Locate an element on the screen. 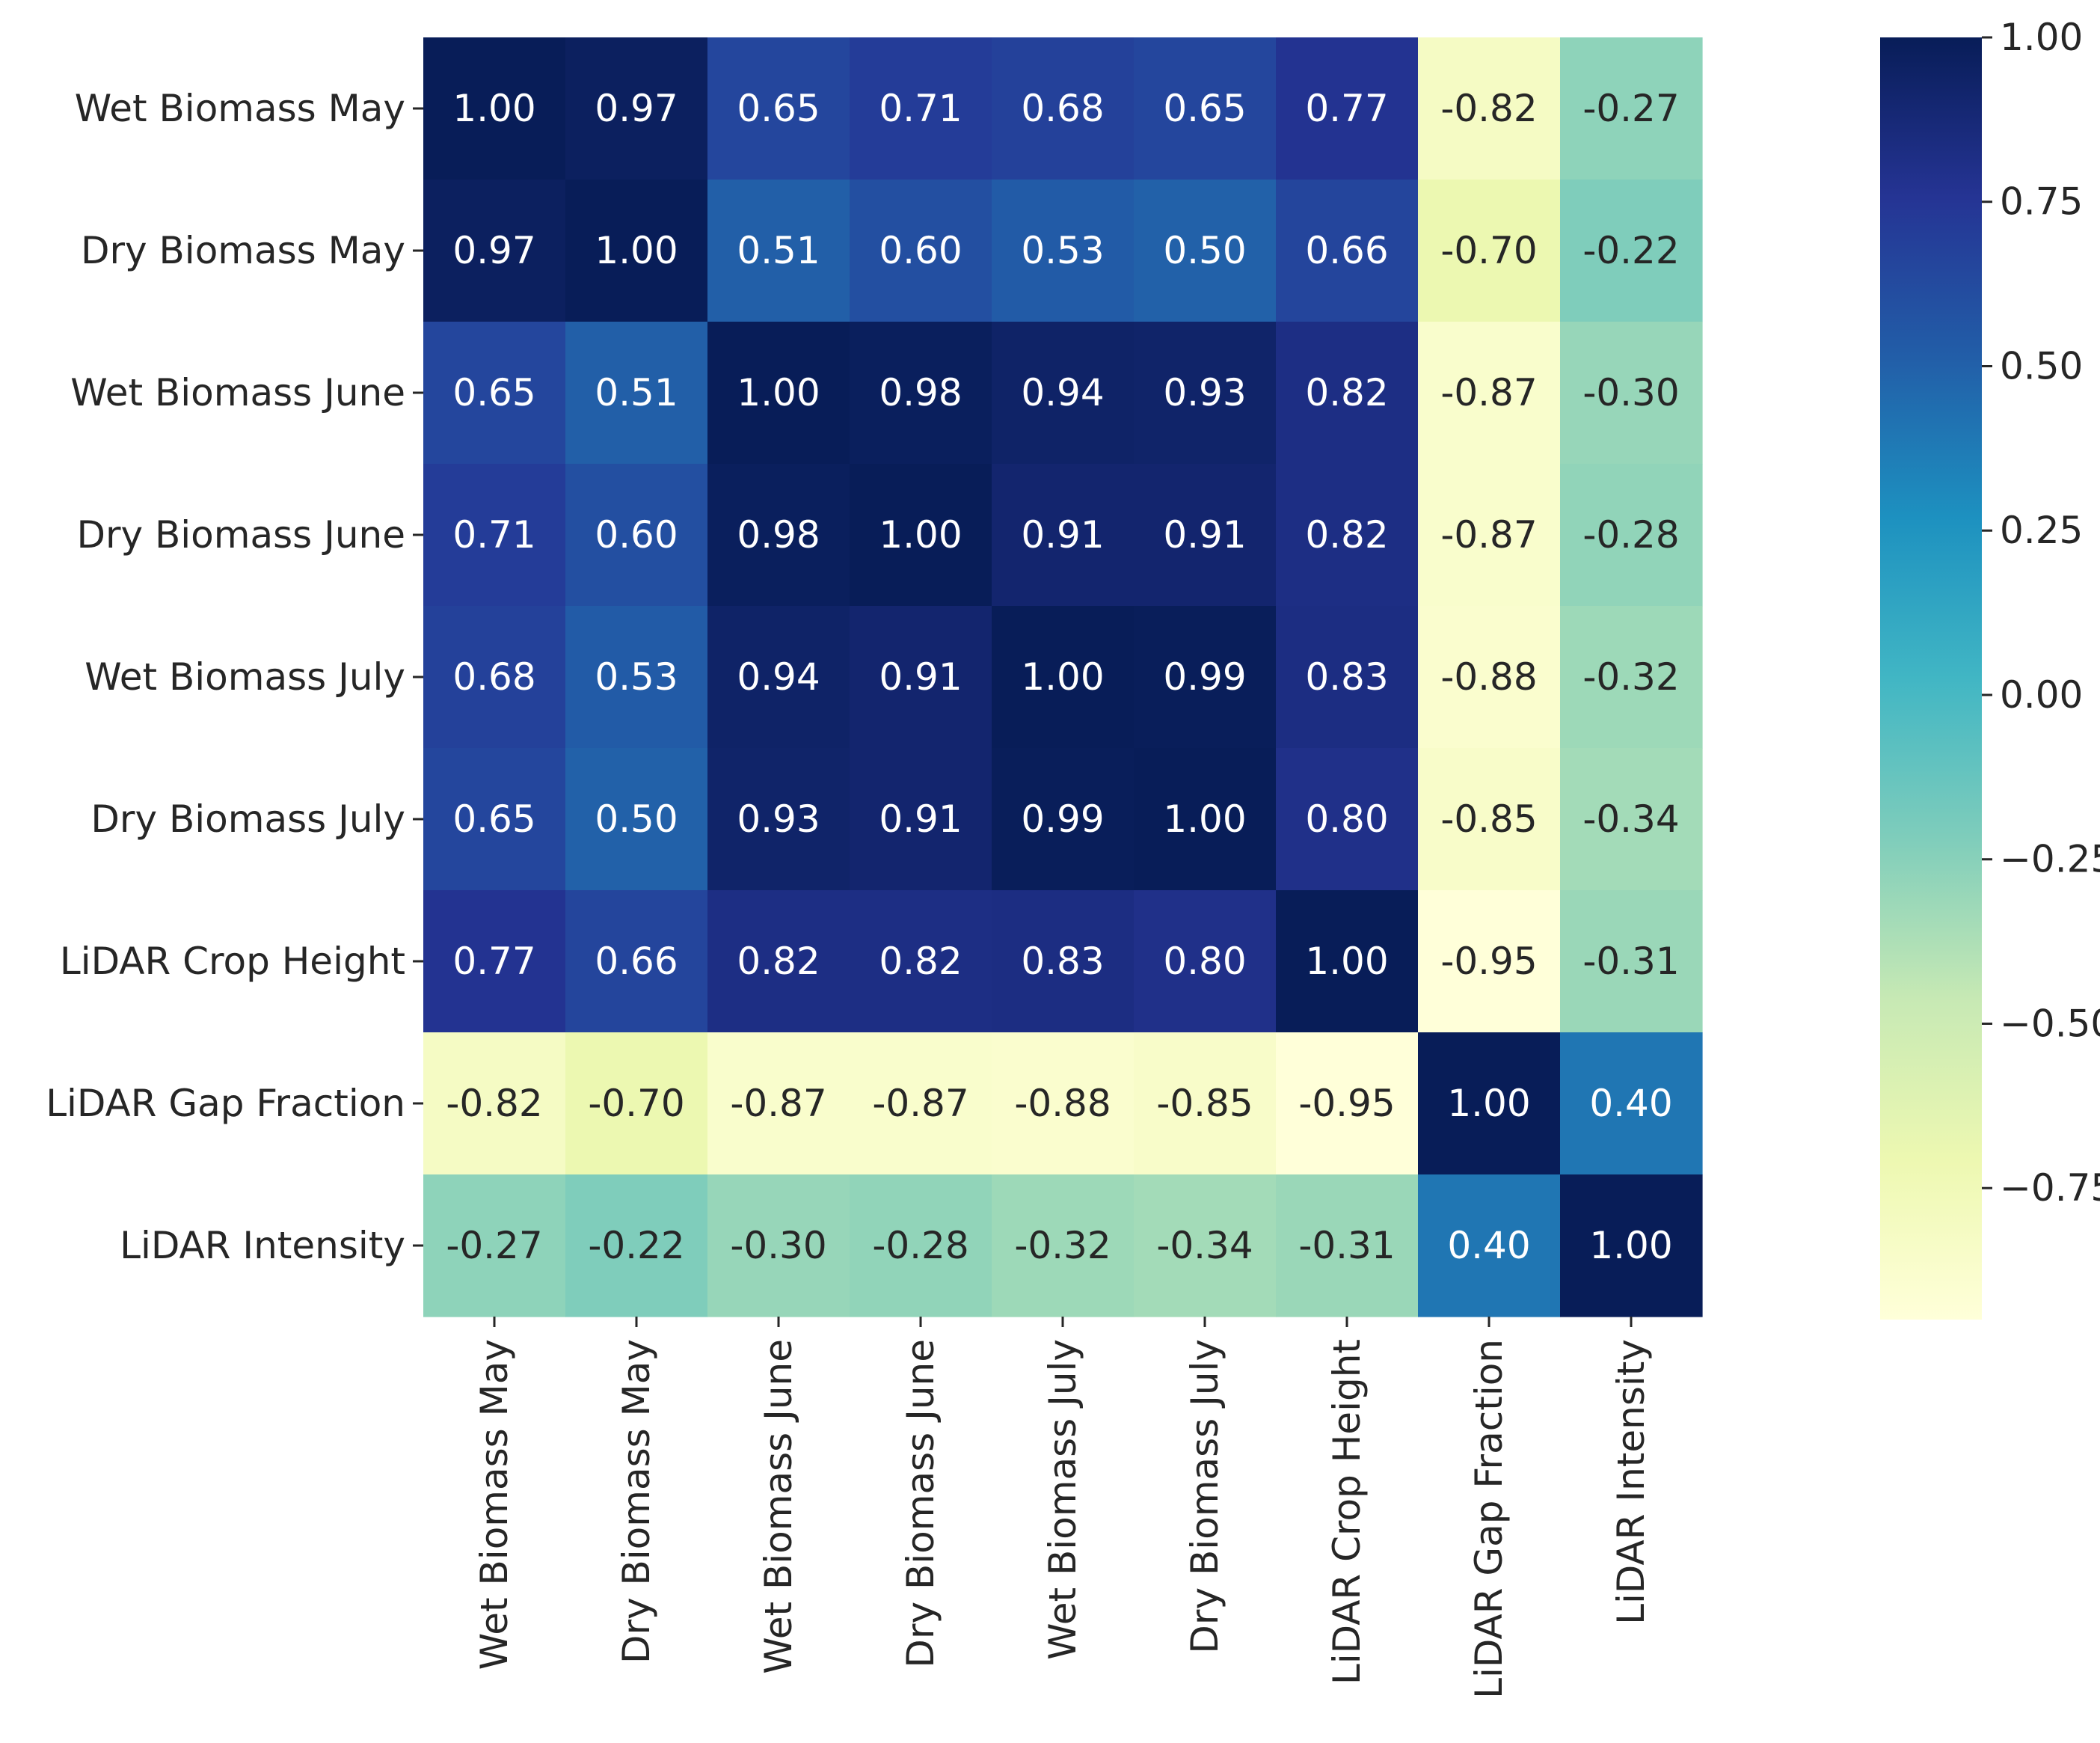 Image resolution: width=2100 pixels, height=1743 pixels. x-tick-label: Wet Biomass May is located at coordinates (495, 1504).